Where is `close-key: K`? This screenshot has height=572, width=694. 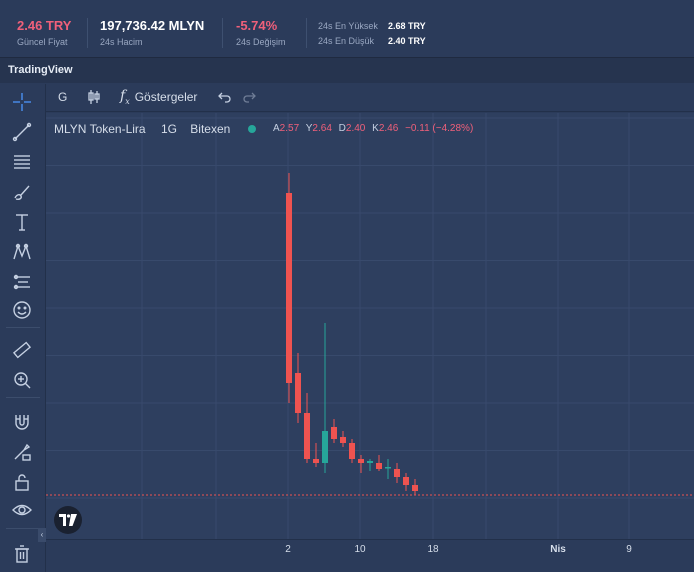
close-key: K is located at coordinates (375, 128).